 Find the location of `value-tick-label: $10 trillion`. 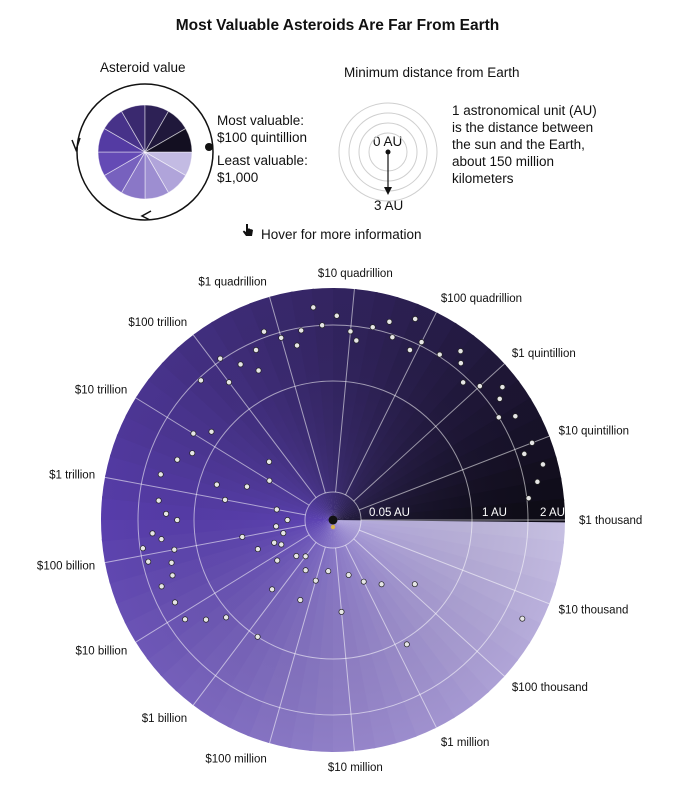

value-tick-label: $10 trillion is located at coordinates (101, 390).